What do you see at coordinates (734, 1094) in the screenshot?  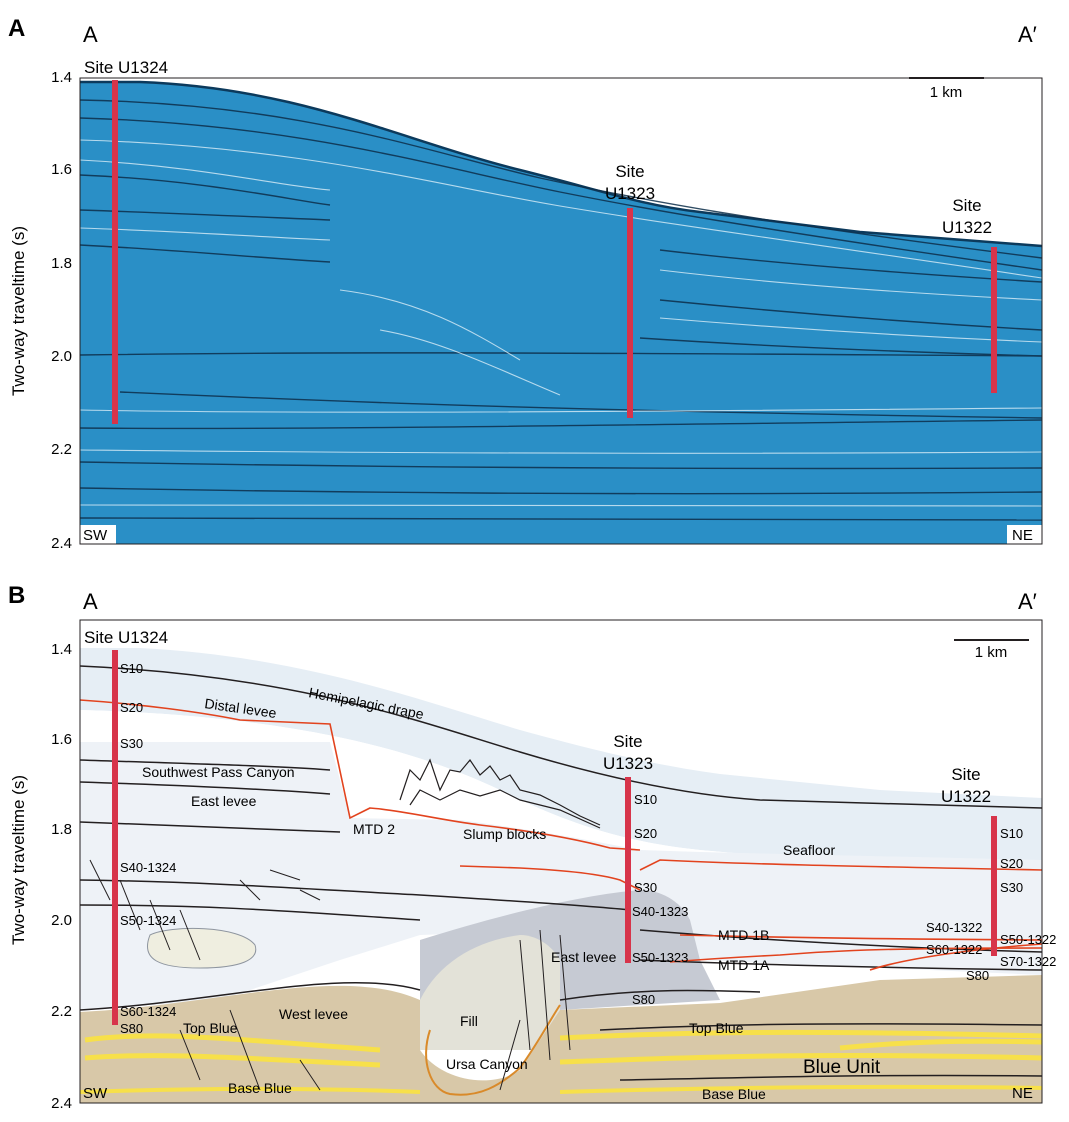 I see `unit-label-base-blue-right: Base Blue` at bounding box center [734, 1094].